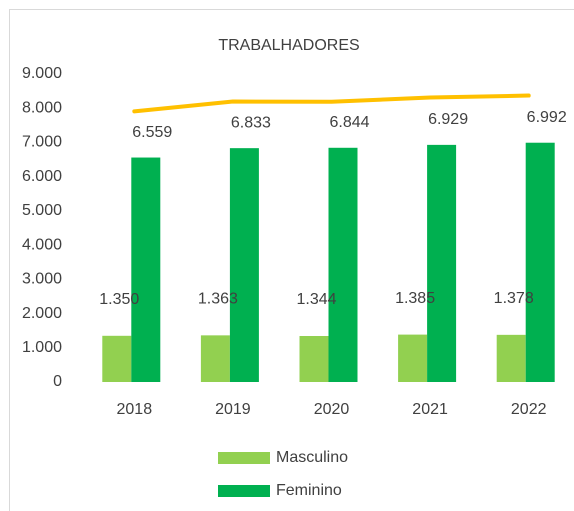 The height and width of the screenshot is (511, 574). What do you see at coordinates (42, 279) in the screenshot?
I see `y-tick-label: 3.000` at bounding box center [42, 279].